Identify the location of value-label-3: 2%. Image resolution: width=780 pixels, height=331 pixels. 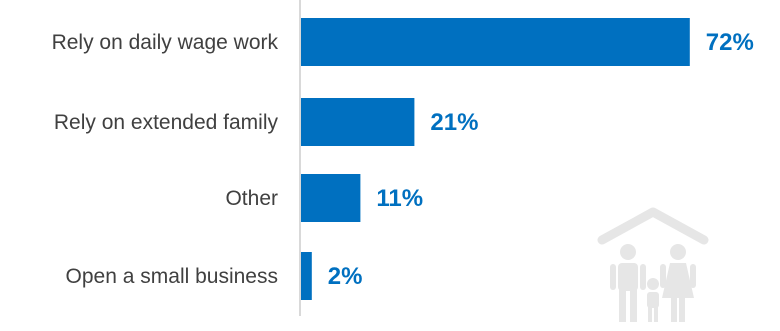
(345, 276).